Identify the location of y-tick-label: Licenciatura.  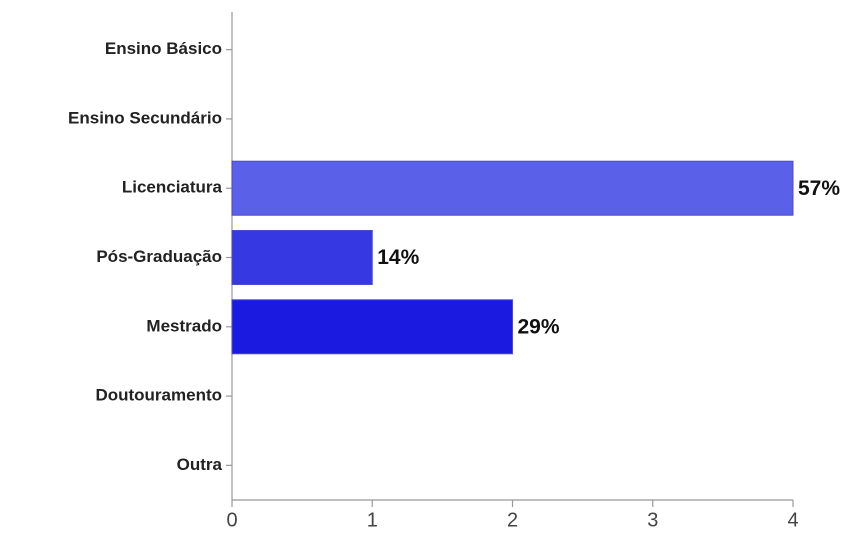
(172, 187).